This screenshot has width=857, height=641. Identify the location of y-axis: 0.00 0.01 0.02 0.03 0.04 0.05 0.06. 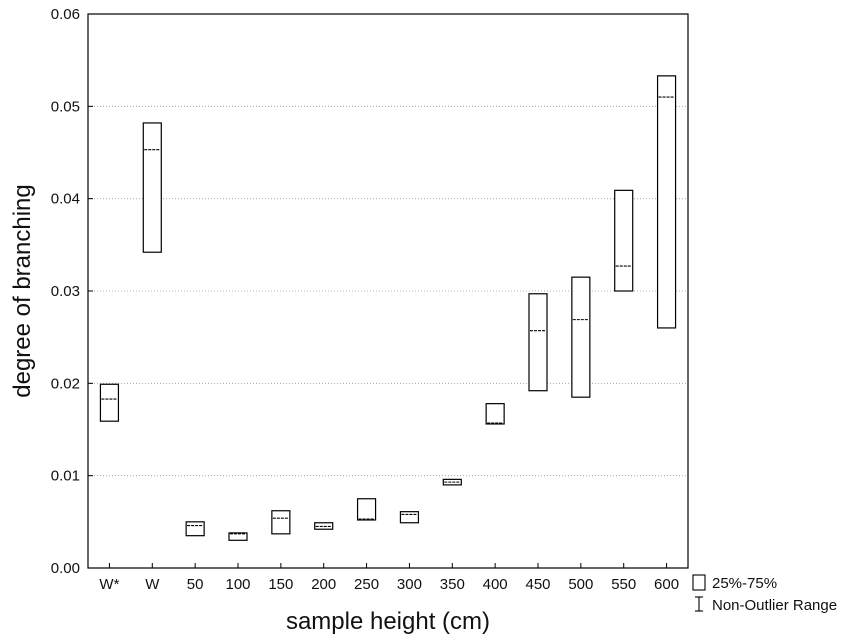
(72, 291).